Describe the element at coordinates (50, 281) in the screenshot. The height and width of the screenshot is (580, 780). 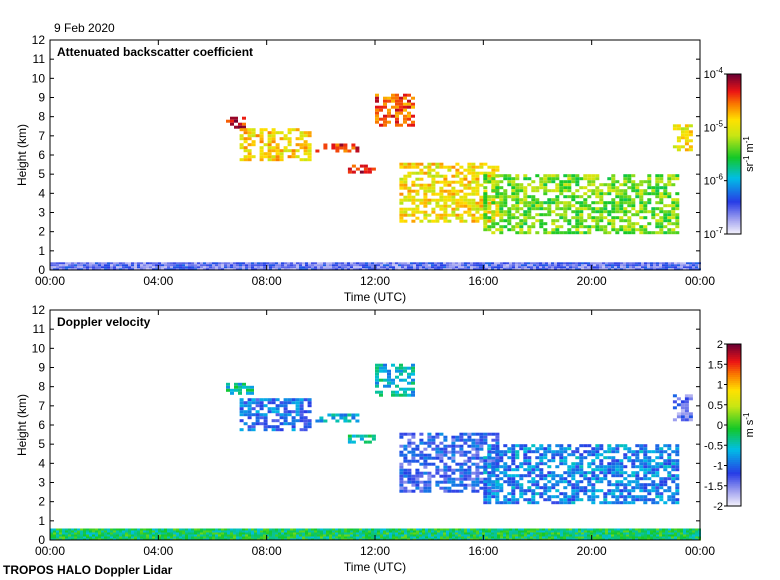
I see `x-tick-label: 00:00` at that location.